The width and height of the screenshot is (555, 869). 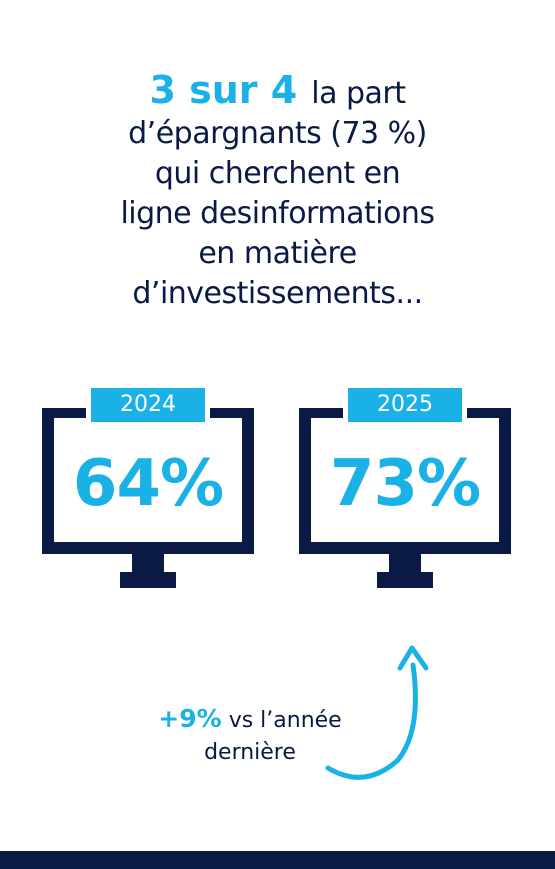 I want to click on headline-line-5: en matière, so click(x=277, y=253).